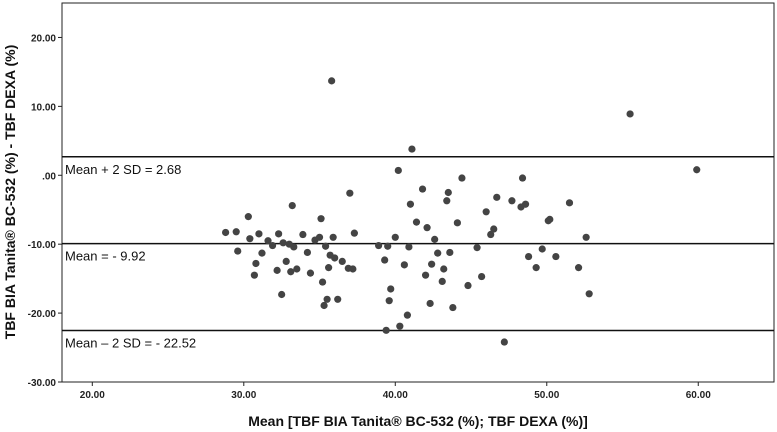 This screenshot has height=432, width=777. I want to click on y-tick-label-3: -10.00, so click(42, 245).